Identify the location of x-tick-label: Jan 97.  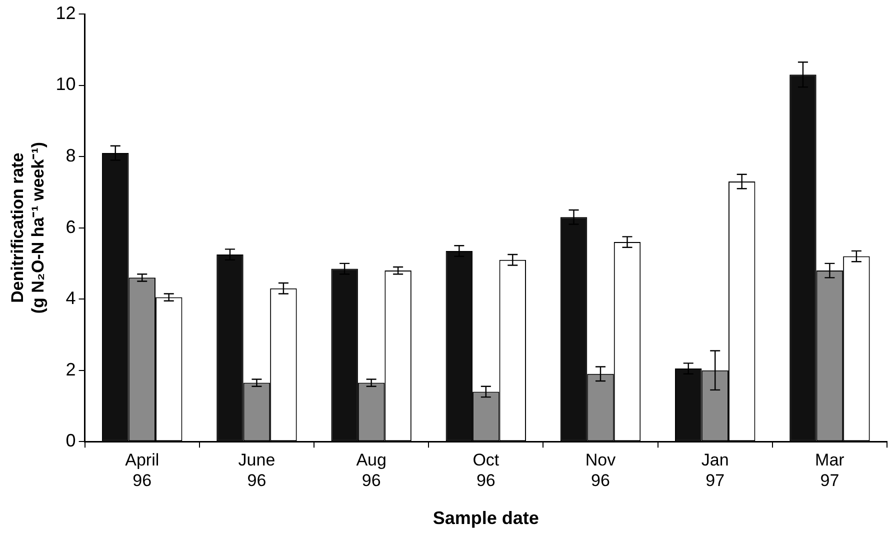
(715, 470).